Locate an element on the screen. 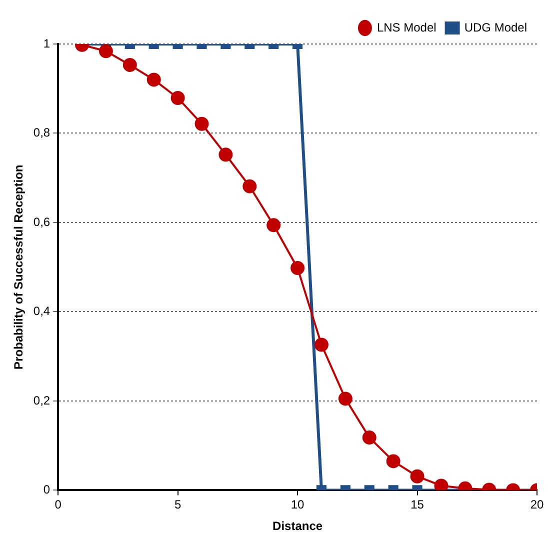 The width and height of the screenshot is (557, 546). y-tick-label: 0,8 is located at coordinates (41, 133).